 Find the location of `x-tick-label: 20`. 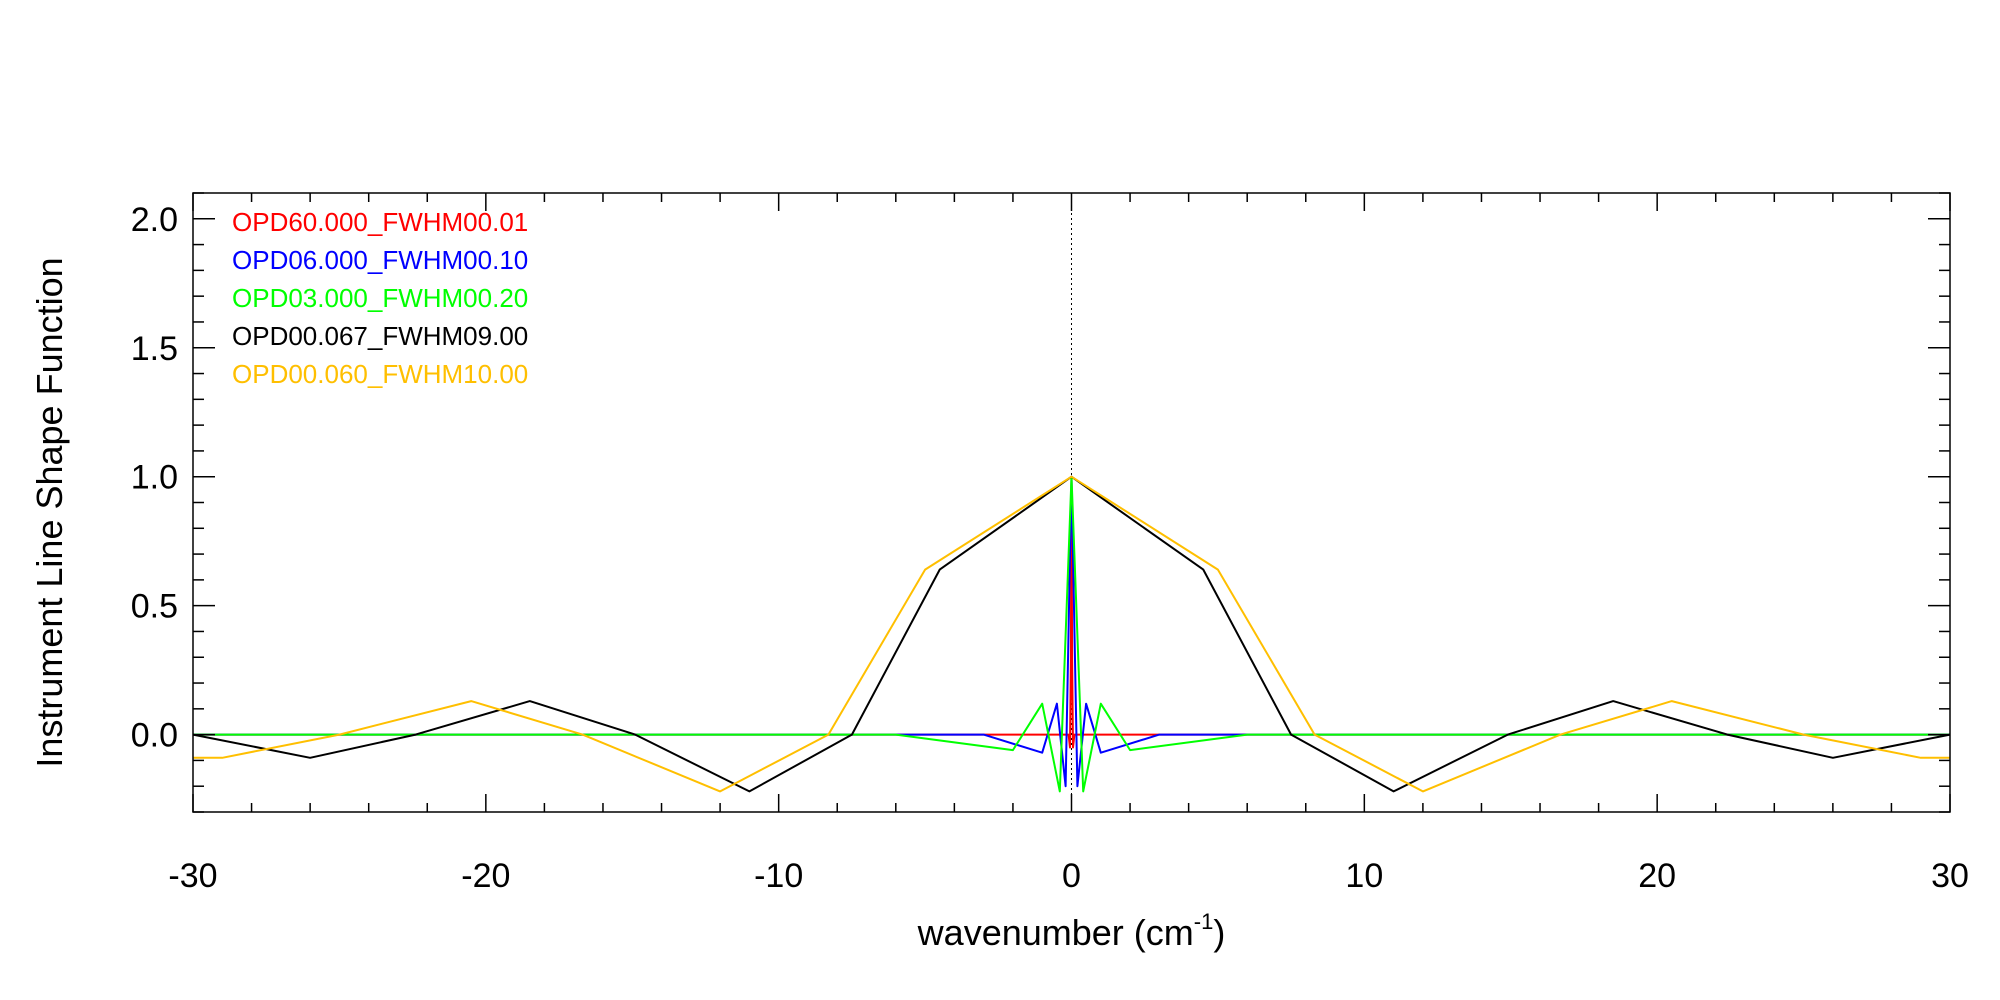

x-tick-label: 20 is located at coordinates (1657, 876).